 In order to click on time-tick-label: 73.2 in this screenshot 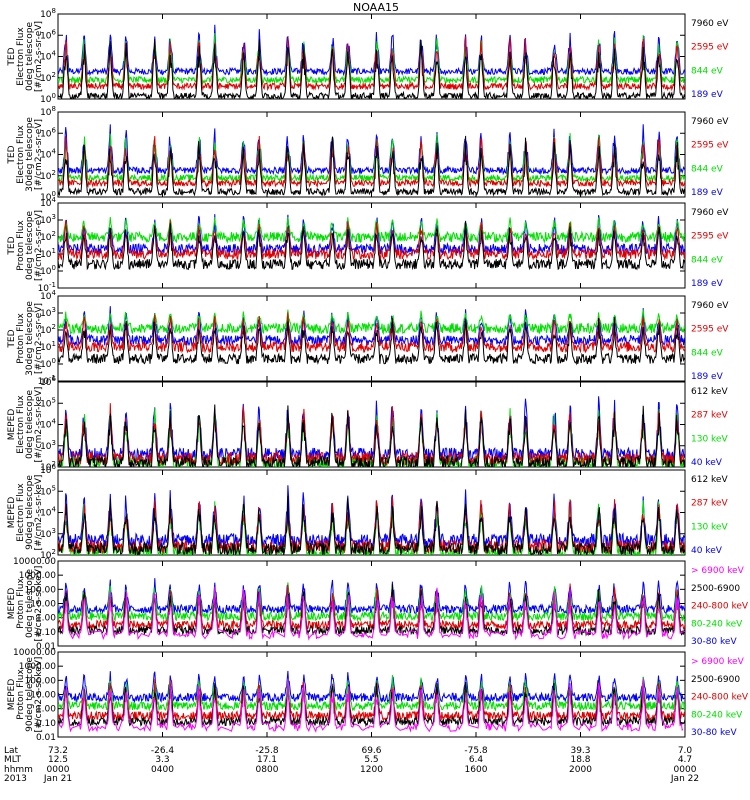, I will do `click(58, 751)`.